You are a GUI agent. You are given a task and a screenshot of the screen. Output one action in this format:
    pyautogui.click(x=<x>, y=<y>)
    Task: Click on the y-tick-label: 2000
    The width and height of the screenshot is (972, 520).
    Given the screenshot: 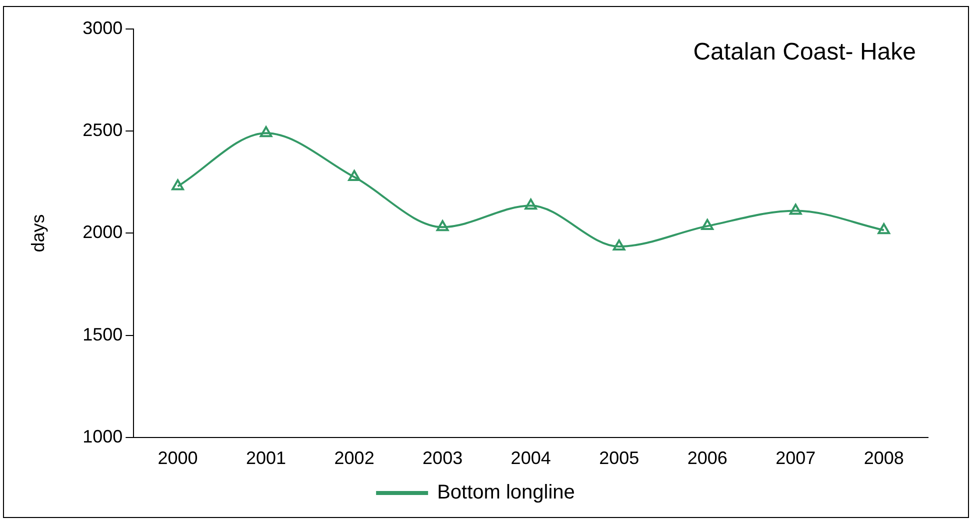 What is the action you would take?
    pyautogui.click(x=102, y=232)
    